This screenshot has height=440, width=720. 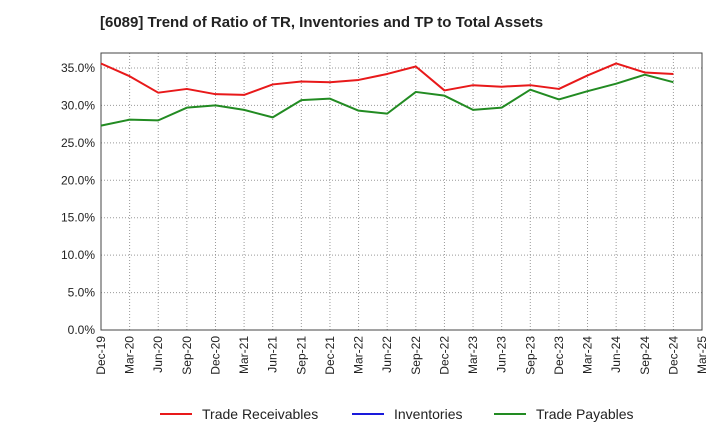 I want to click on x-tick-label: Mar-20, so click(x=130, y=355).